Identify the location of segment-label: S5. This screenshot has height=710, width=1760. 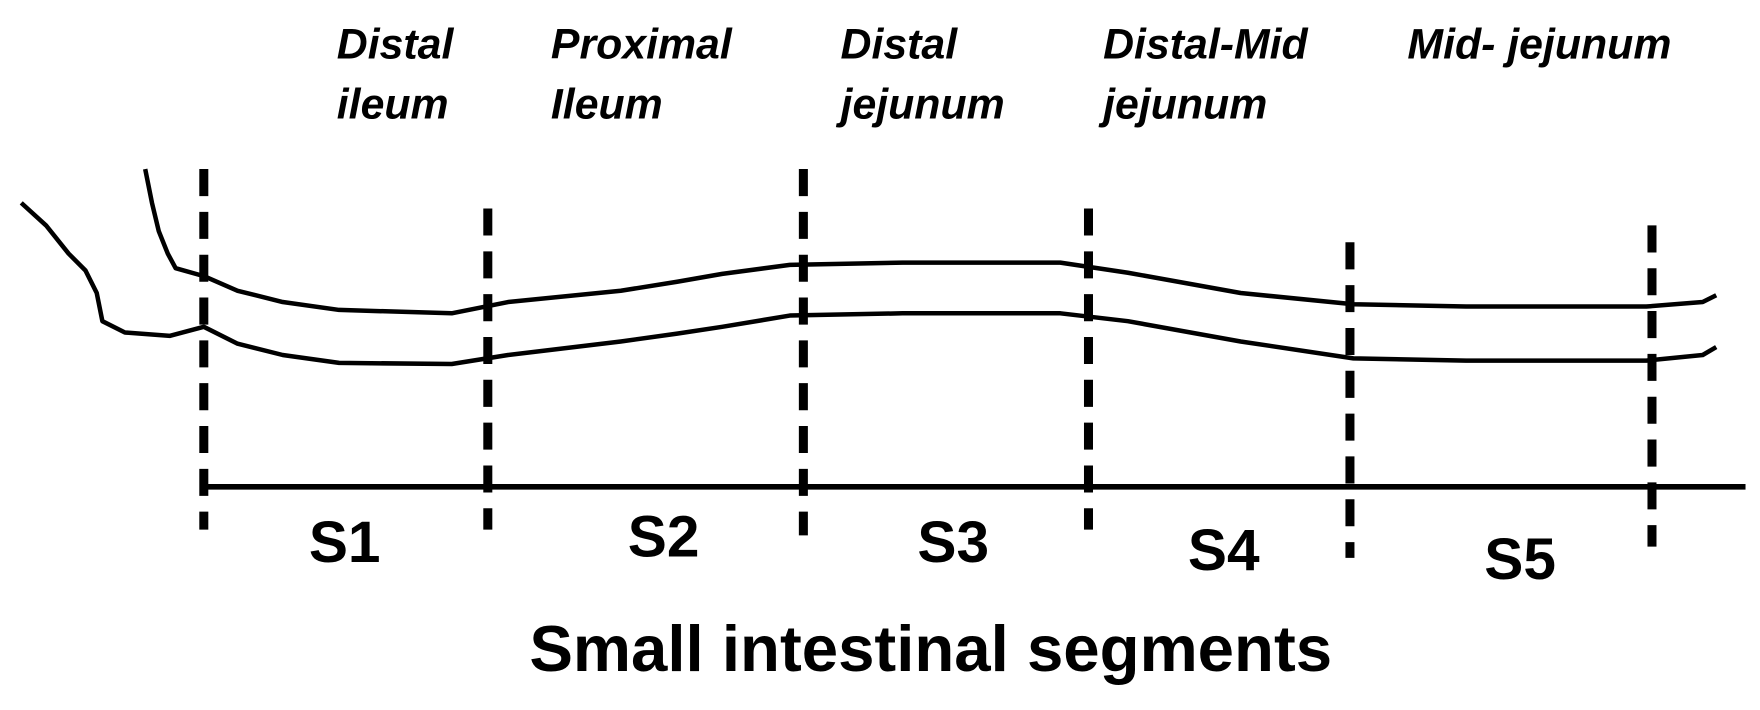
(1520, 559).